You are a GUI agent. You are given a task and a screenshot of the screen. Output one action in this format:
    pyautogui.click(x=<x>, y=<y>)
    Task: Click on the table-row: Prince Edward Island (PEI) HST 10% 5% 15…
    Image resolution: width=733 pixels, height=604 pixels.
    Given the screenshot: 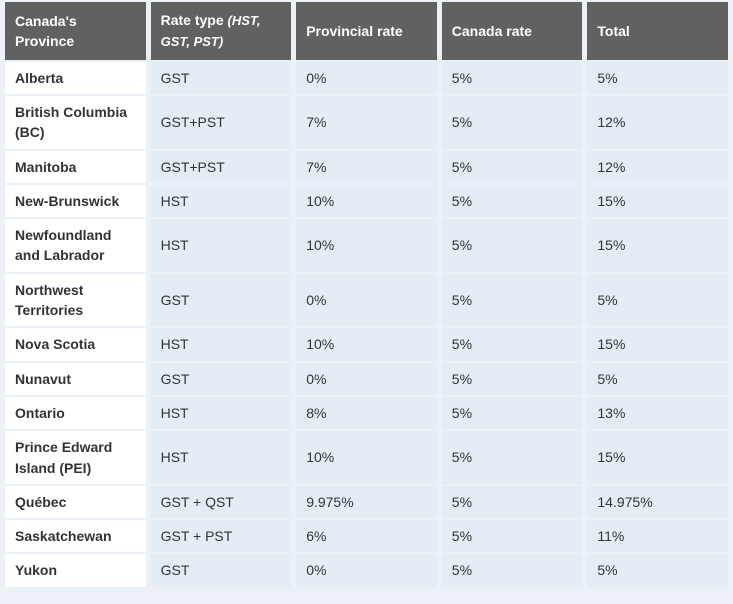 What is the action you would take?
    pyautogui.click(x=366, y=457)
    